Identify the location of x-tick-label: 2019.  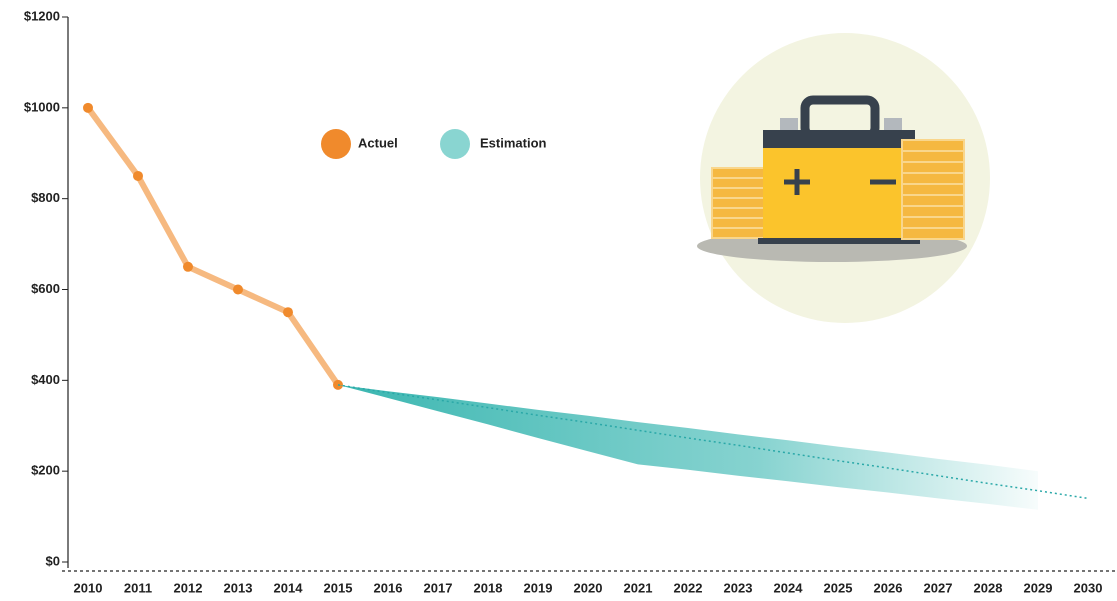
(538, 587).